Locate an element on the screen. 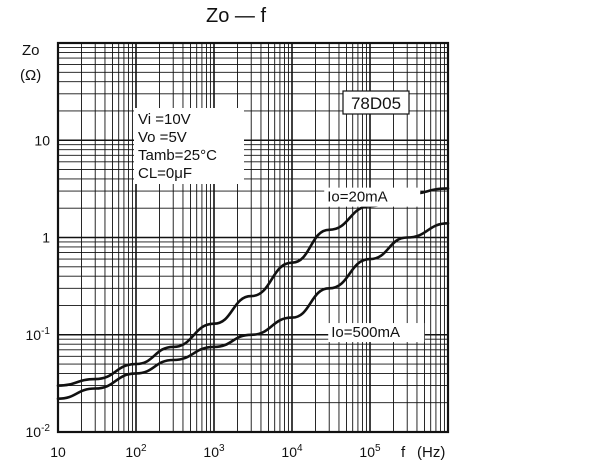 This screenshot has width=601, height=471. y-tick-label: 10⁻¹ is located at coordinates (38, 334).